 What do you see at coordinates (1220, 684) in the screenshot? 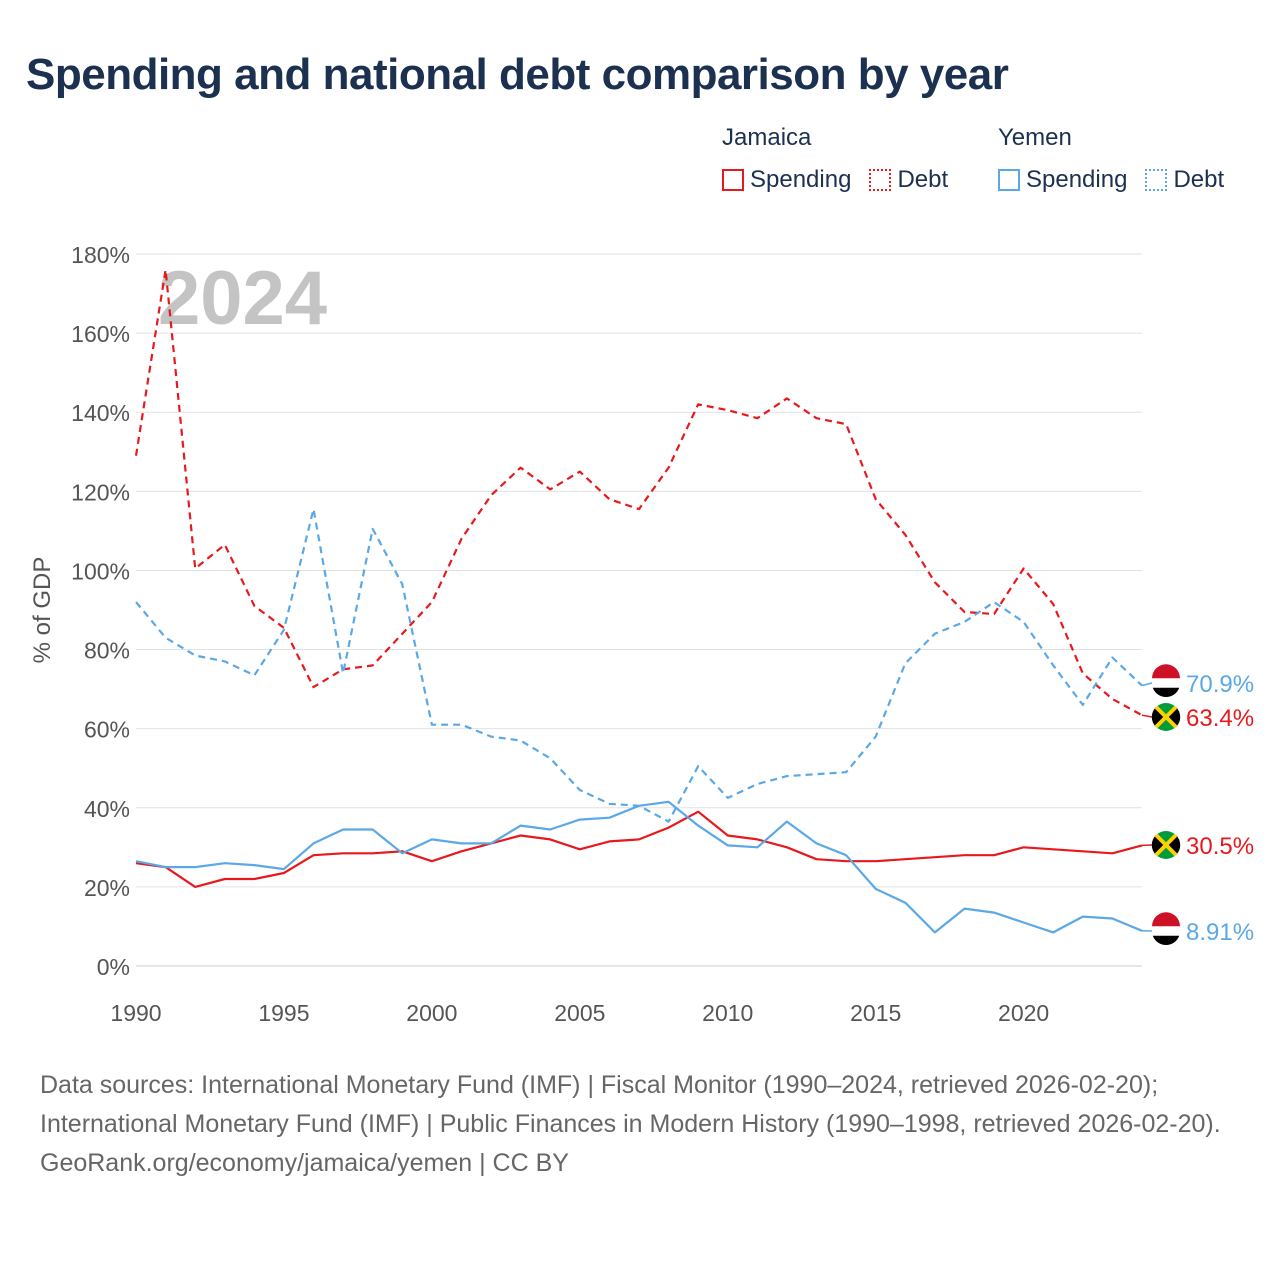
I see `yemen-debt-end-label: 70.9%` at bounding box center [1220, 684].